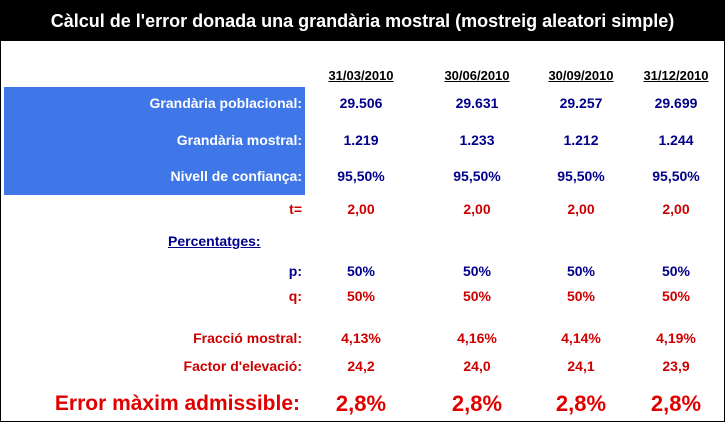  Describe the element at coordinates (581, 271) in the screenshot. I see `cell-p-3: 50%` at that location.